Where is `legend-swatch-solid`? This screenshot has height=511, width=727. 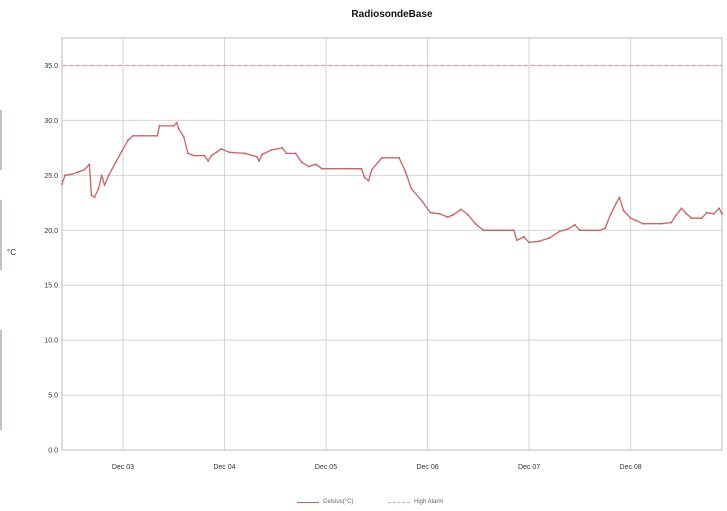
legend-swatch-solid is located at coordinates (308, 502).